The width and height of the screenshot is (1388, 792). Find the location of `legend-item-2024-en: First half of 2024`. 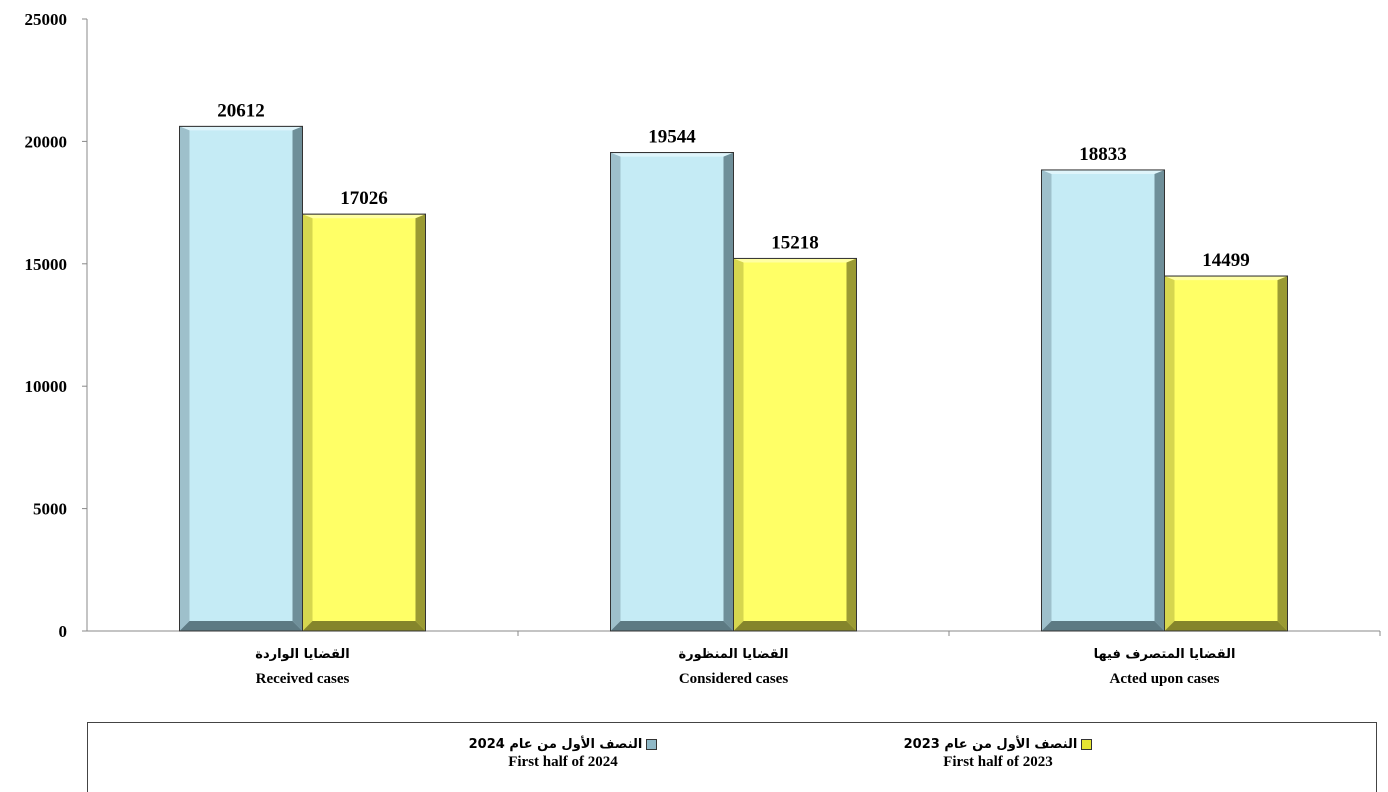

legend-item-2024-en: First half of 2024 is located at coordinates (563, 762).